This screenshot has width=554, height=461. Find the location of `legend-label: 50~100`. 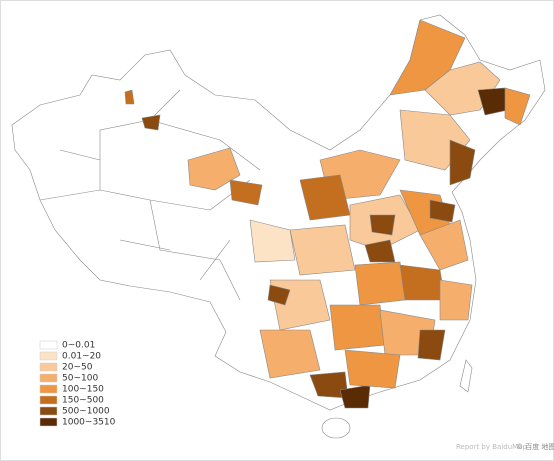

legend-label: 50~100 is located at coordinates (80, 379).